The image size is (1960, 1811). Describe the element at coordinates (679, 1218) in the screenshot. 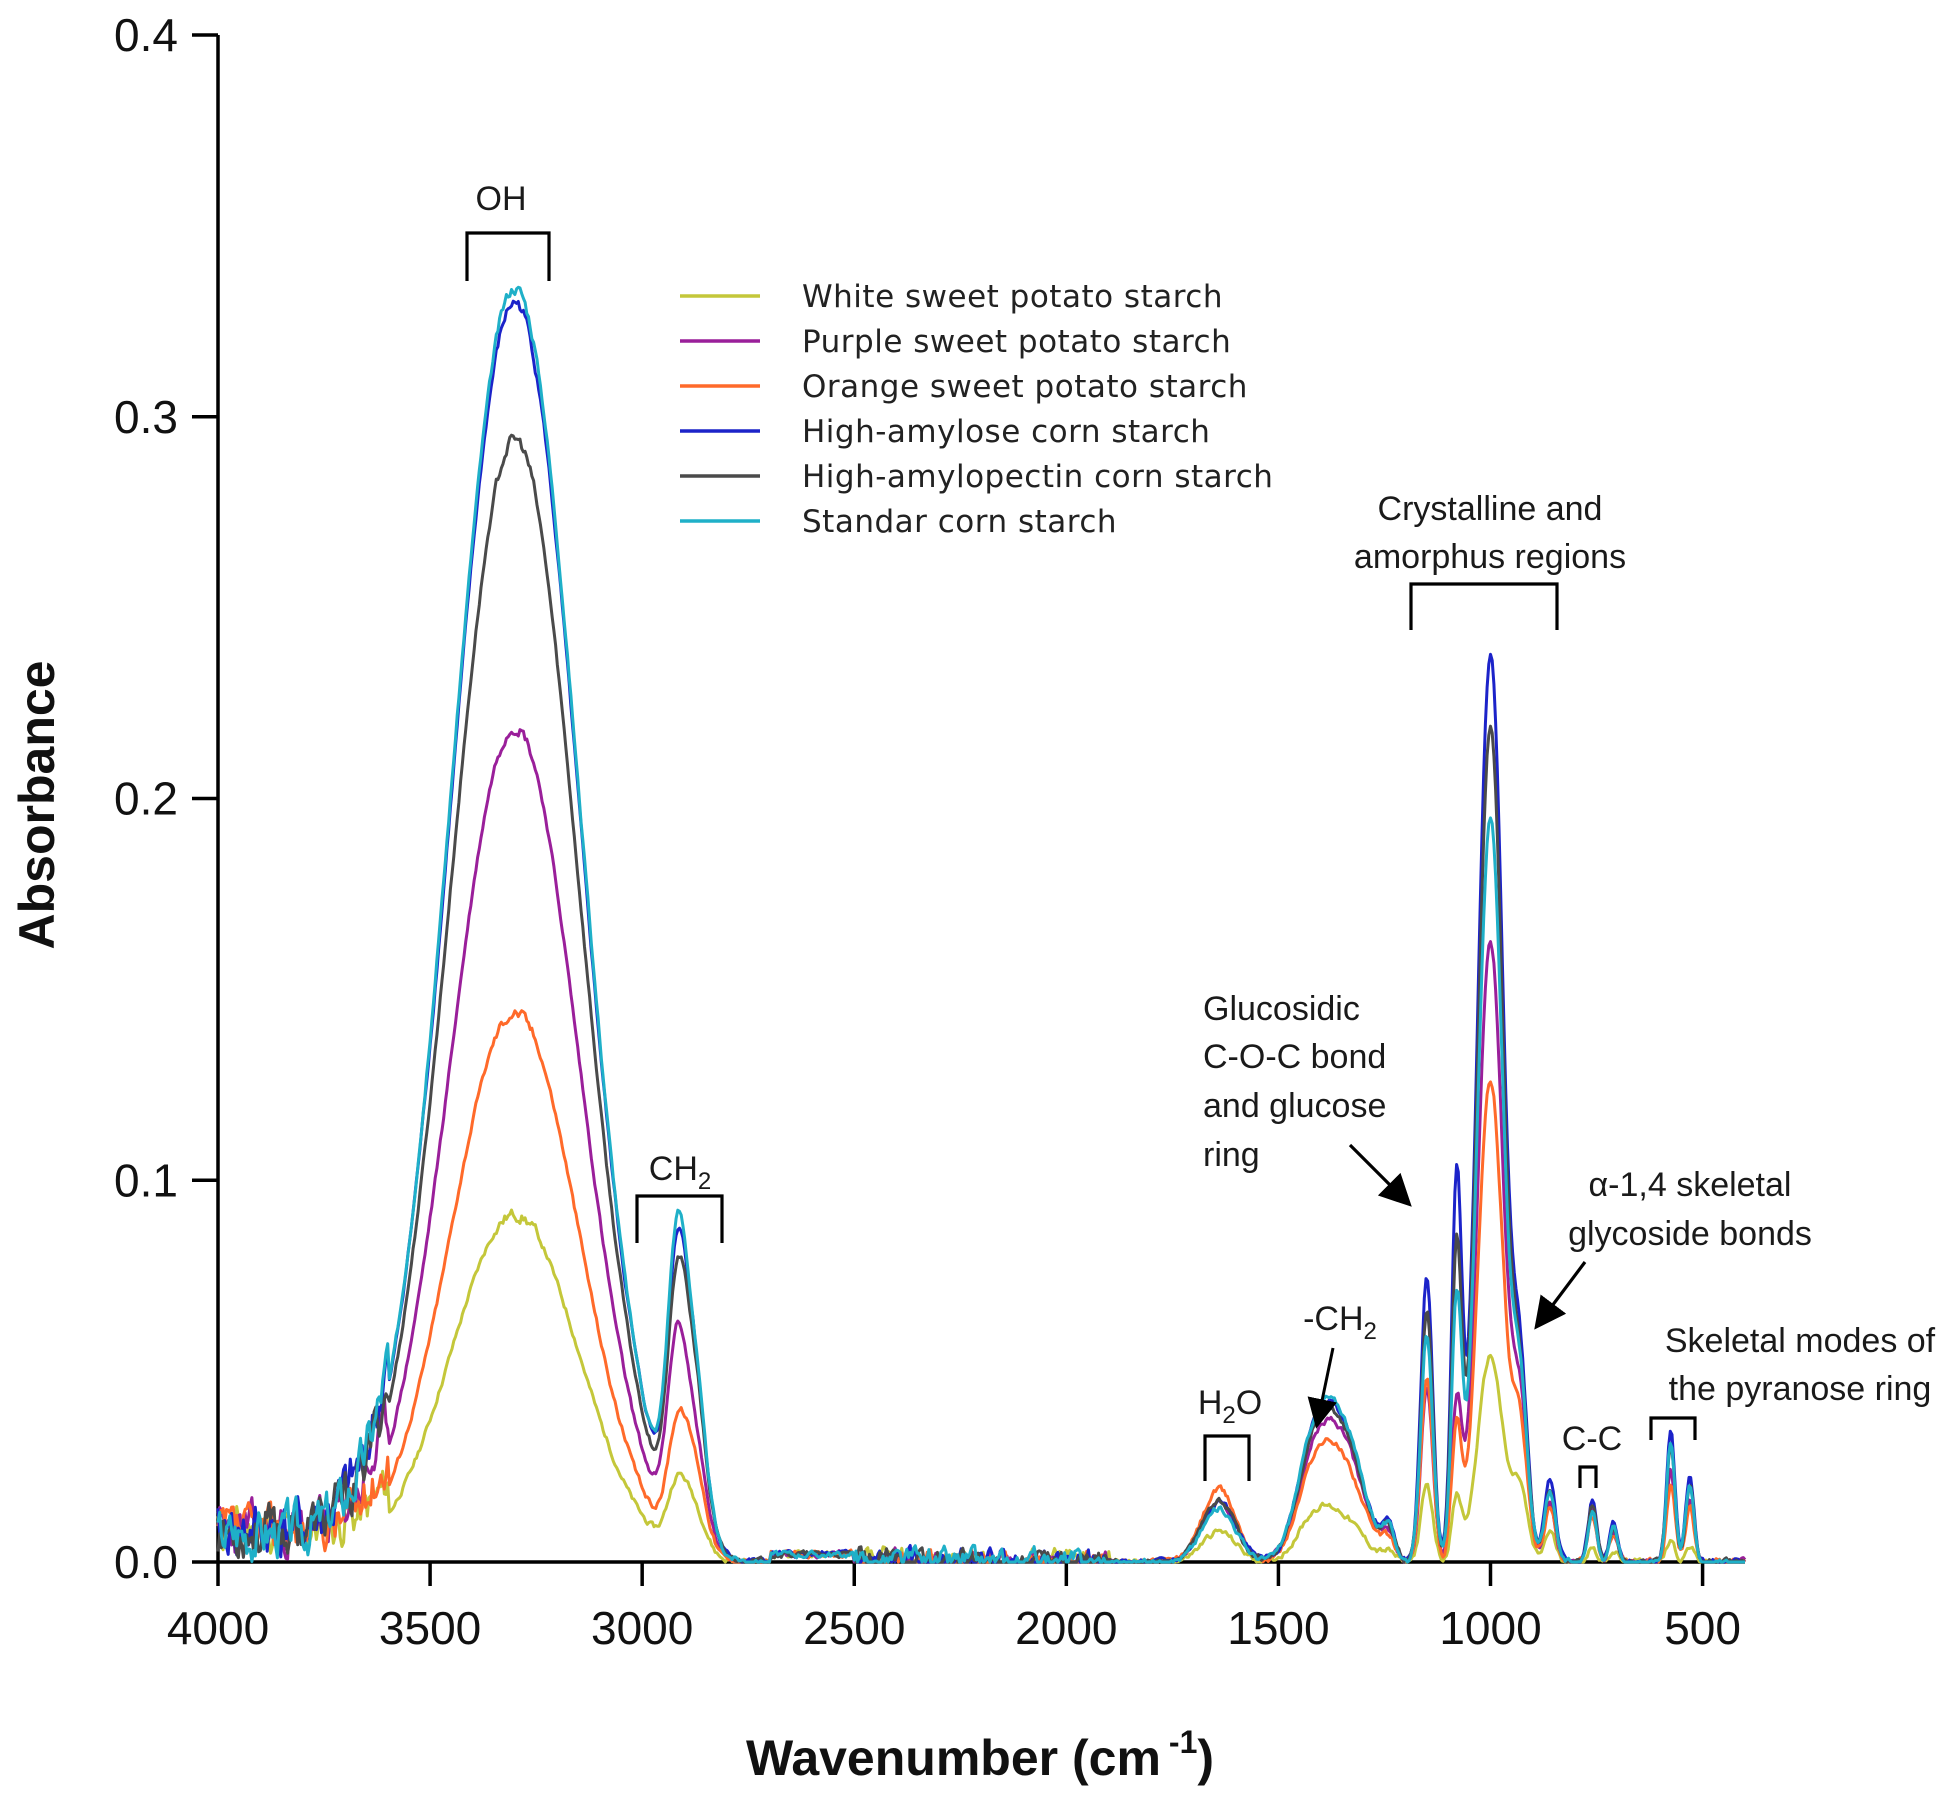

I see `annotation-ch2-bracket` at that location.